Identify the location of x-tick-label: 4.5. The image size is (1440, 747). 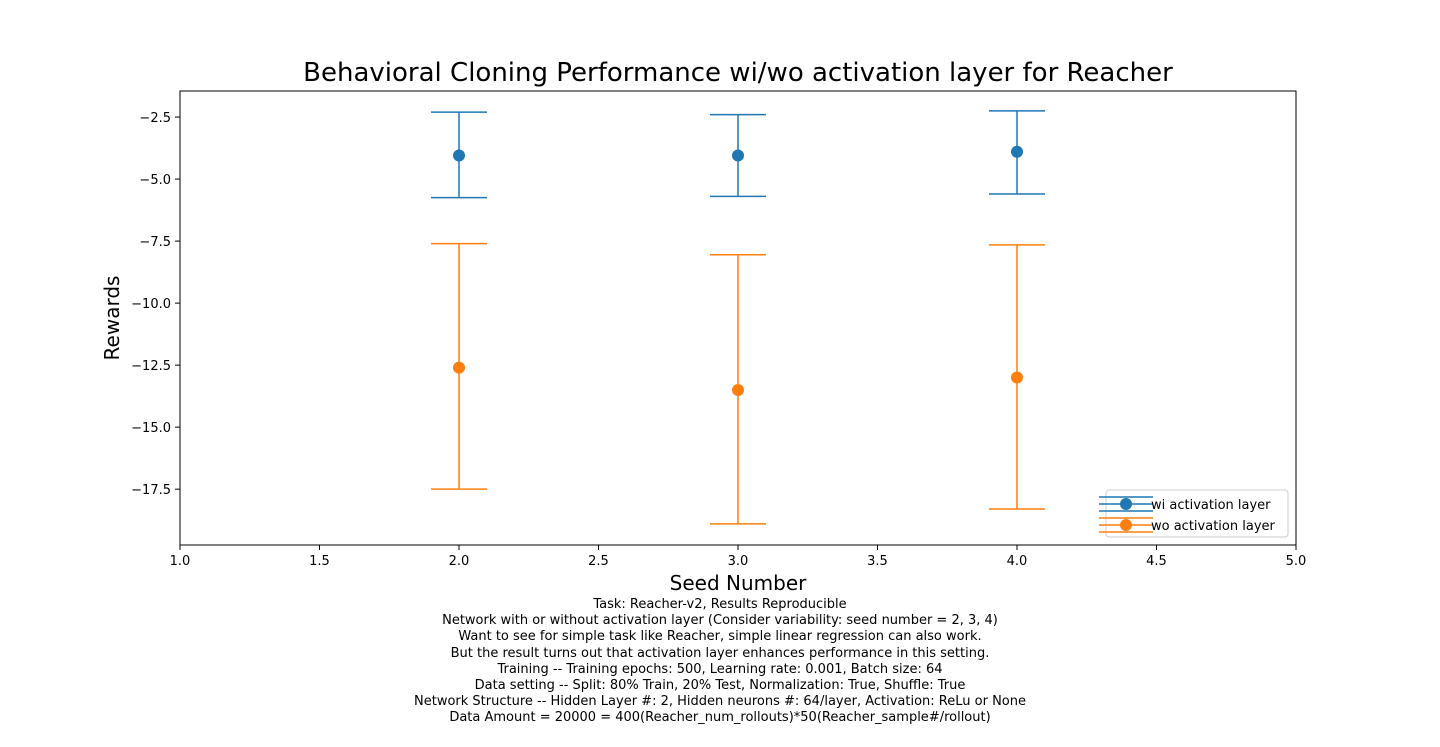
(1156, 561).